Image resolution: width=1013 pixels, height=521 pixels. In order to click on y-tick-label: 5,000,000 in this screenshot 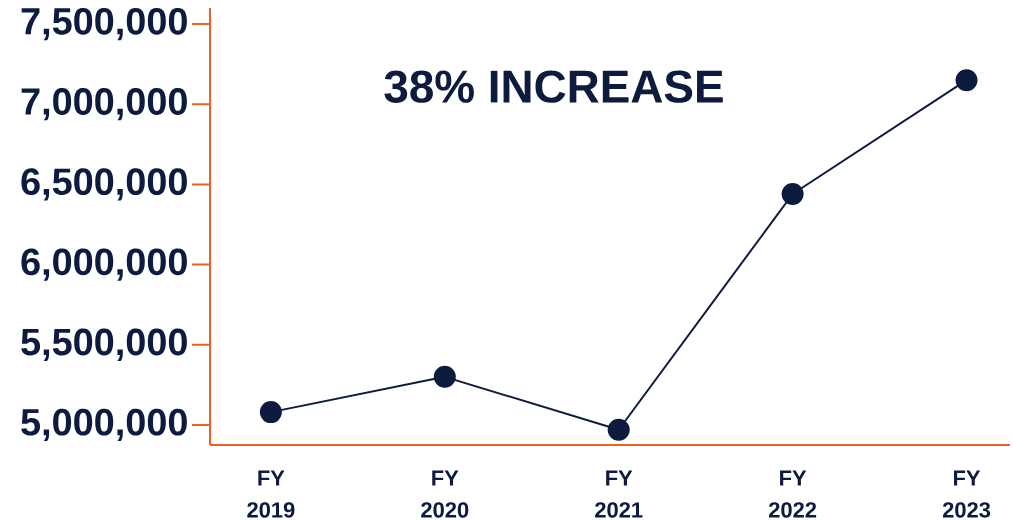, I will do `click(104, 425)`.